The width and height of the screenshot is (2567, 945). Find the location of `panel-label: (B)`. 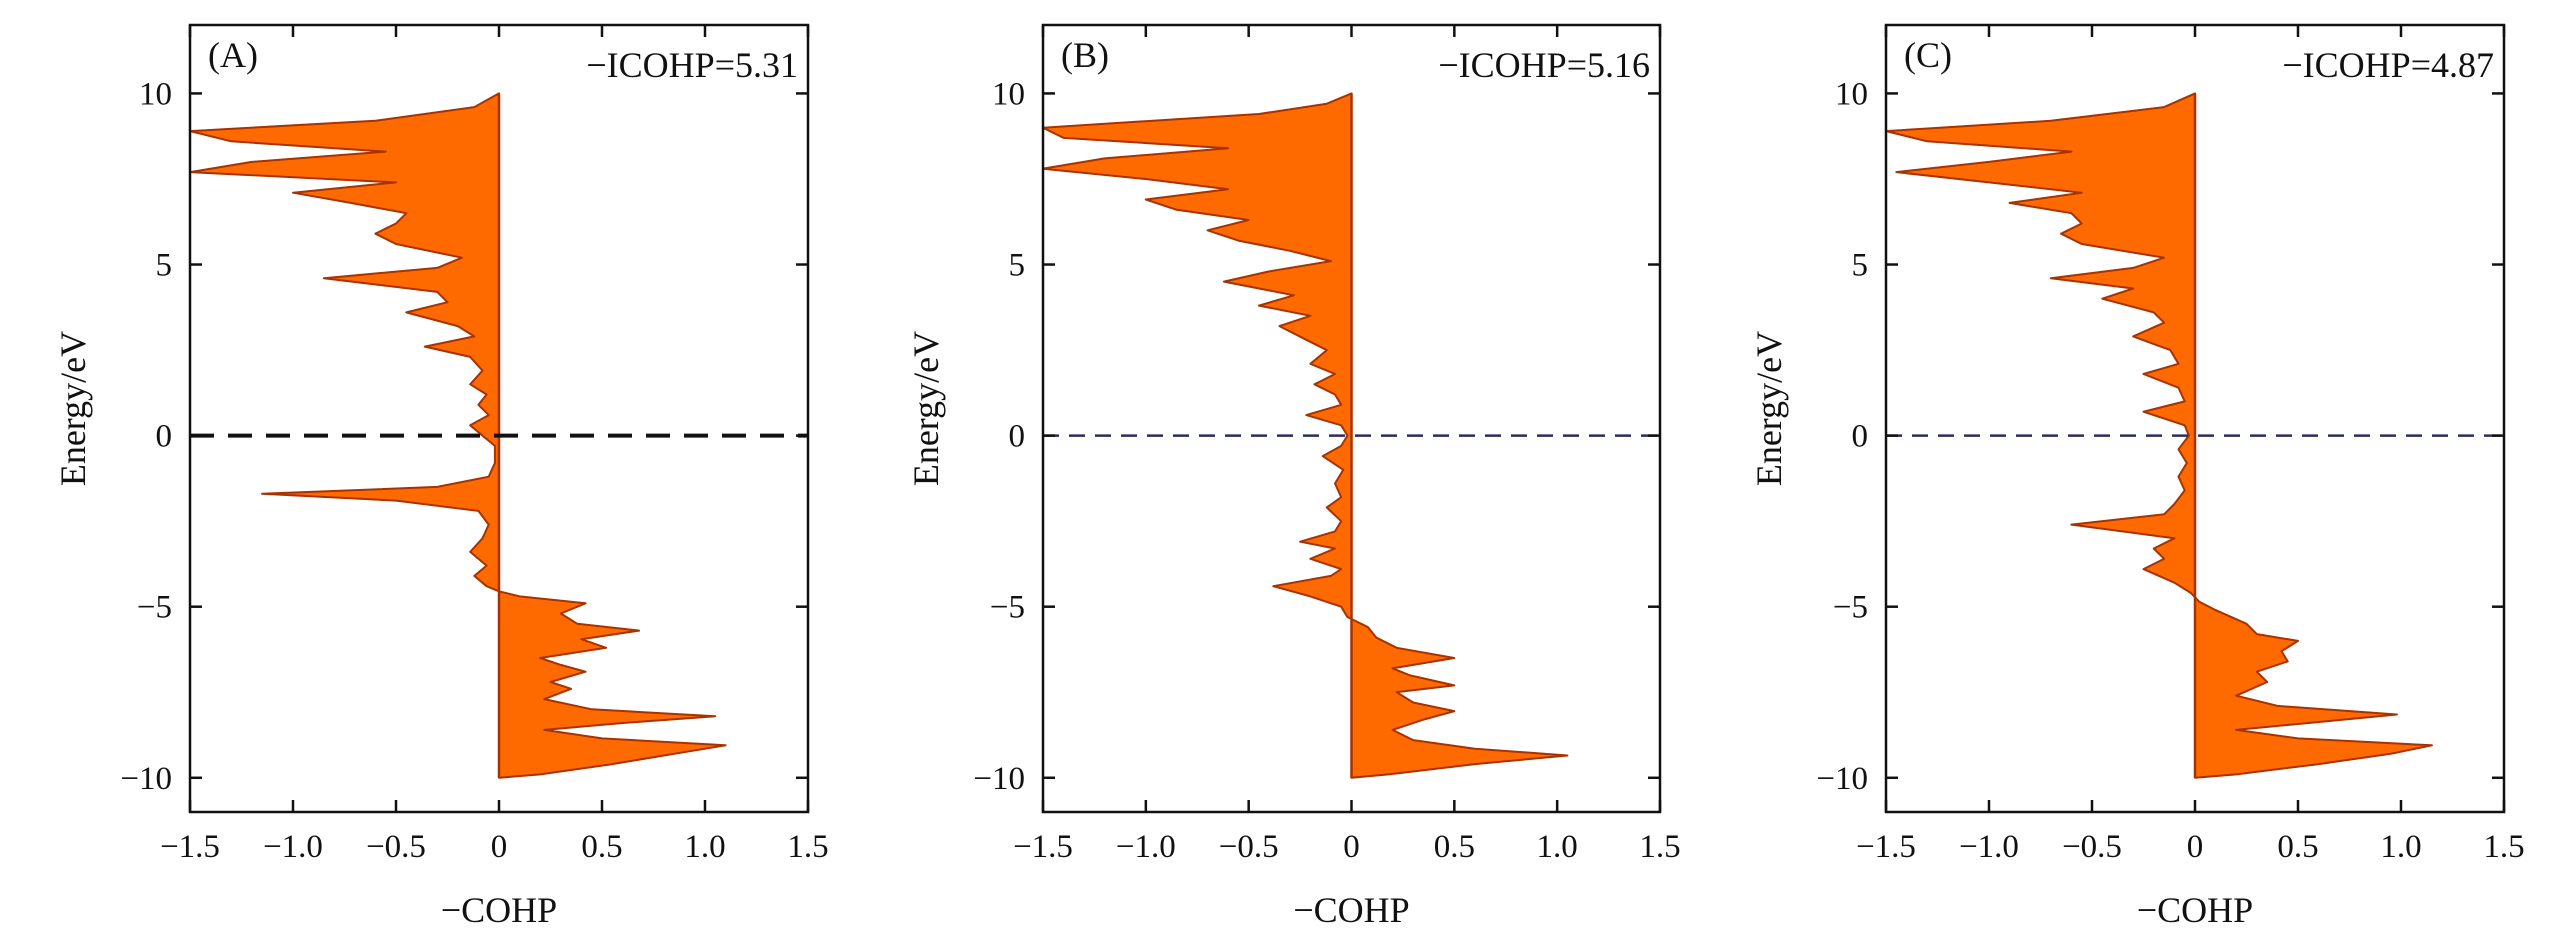

panel-label: (B) is located at coordinates (1085, 55).